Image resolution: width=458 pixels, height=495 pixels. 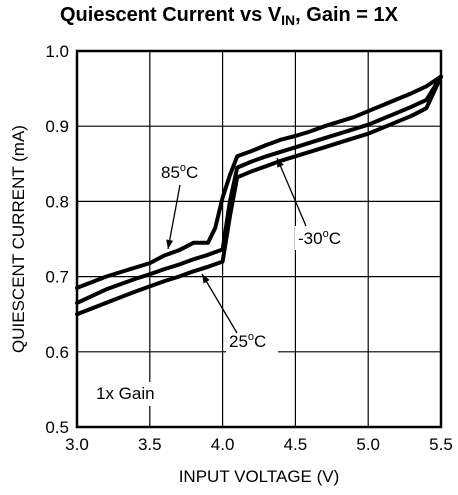 What do you see at coordinates (296, 444) in the screenshot?
I see `x-tick-label: 4.5` at bounding box center [296, 444].